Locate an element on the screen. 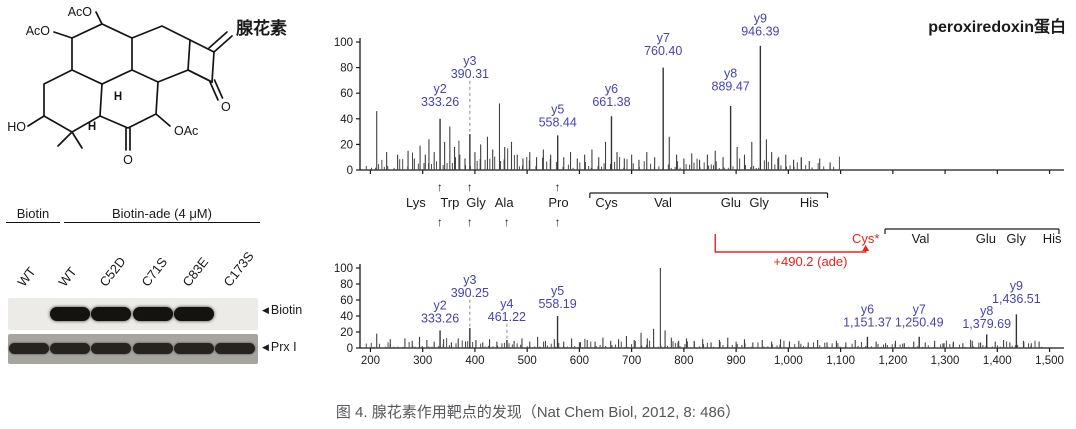 The width and height of the screenshot is (1076, 429). mz-label-y7: 1,250.49 is located at coordinates (919, 322).